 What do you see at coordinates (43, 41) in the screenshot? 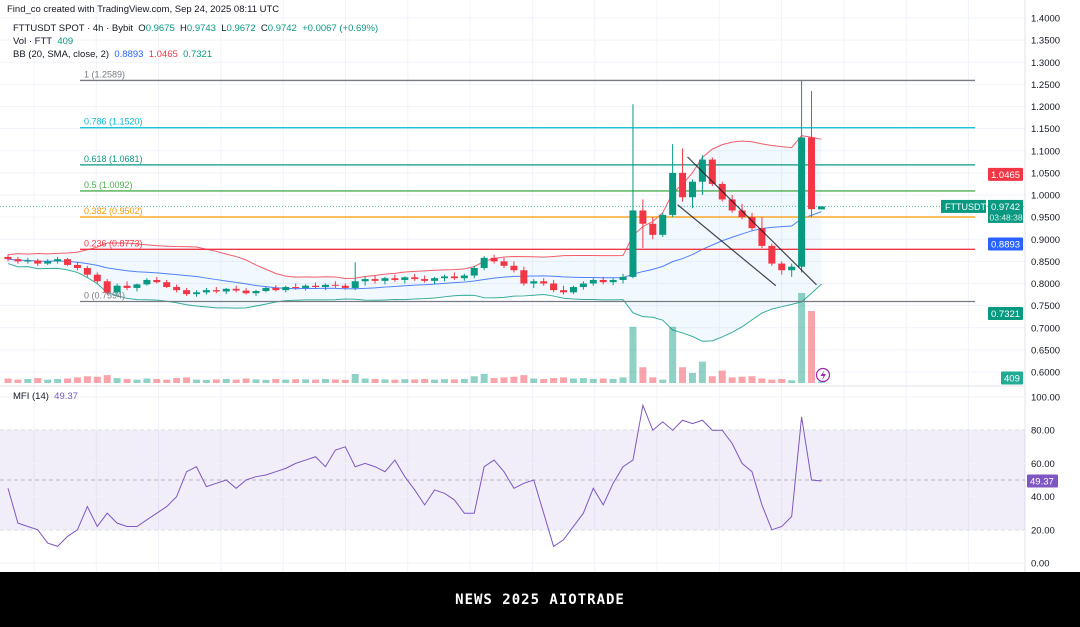
I see `volume-legend: Vol · FTT 409` at bounding box center [43, 41].